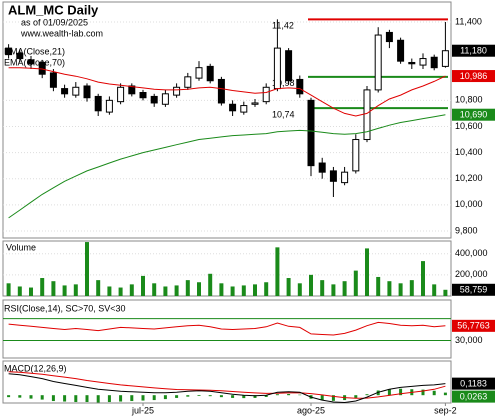 The width and height of the screenshot is (496, 420). I want to click on chart-title: ALM_MC Daily, so click(53, 9).